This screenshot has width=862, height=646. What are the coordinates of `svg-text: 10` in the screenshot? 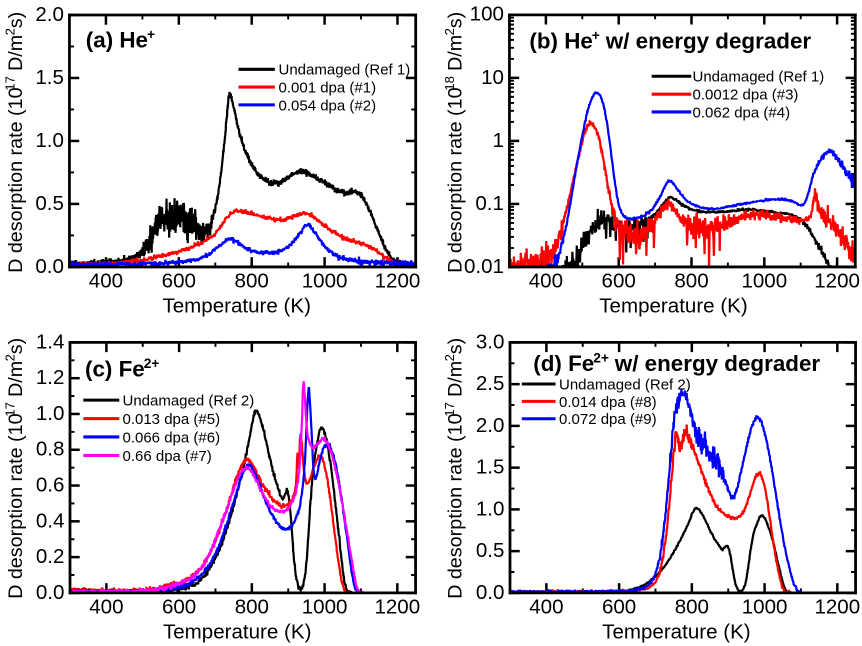 It's located at (492, 77).